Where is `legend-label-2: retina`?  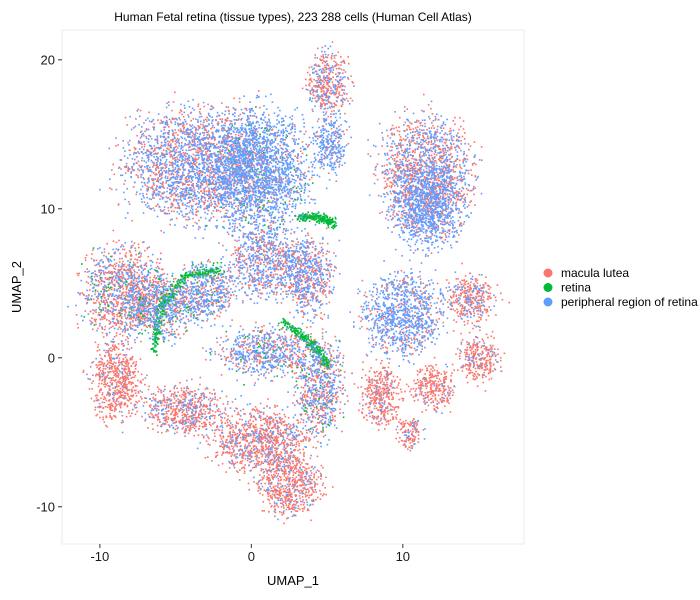
legend-label-2: retina is located at coordinates (576, 288).